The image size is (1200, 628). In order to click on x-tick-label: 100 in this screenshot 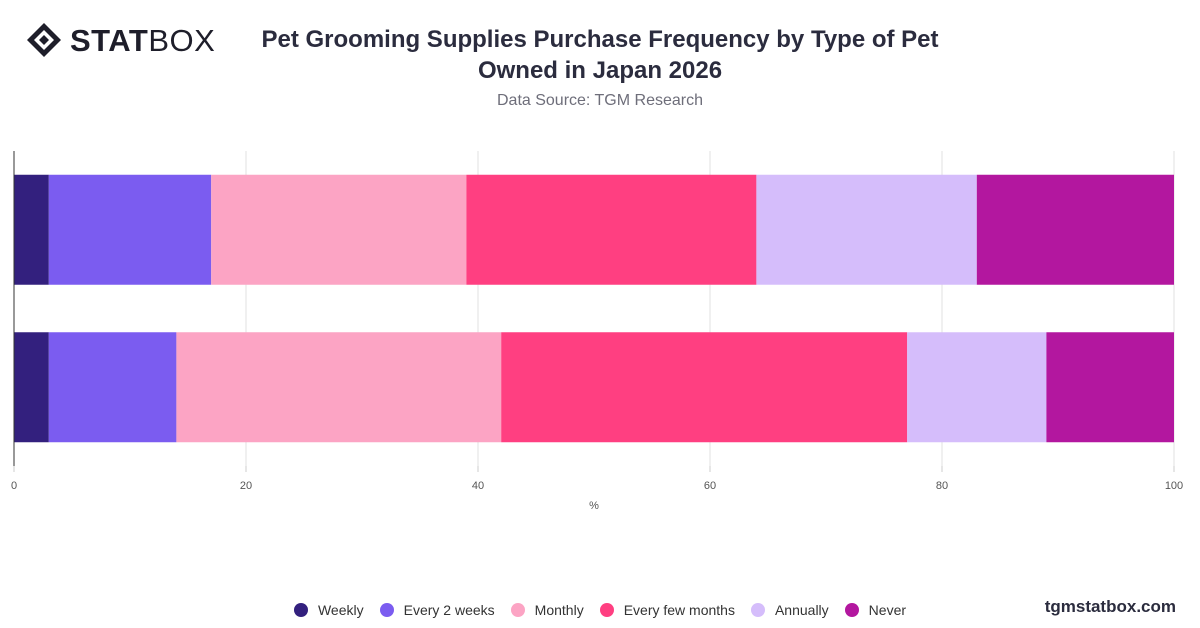, I will do `click(1174, 486)`.